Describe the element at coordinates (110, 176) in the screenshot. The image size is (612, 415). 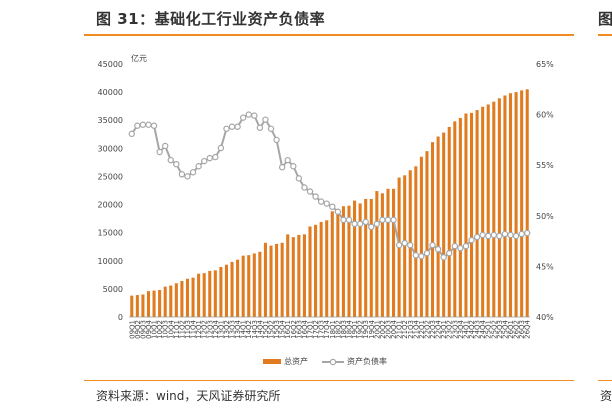
I see `left-y-tick-label: 25000` at that location.